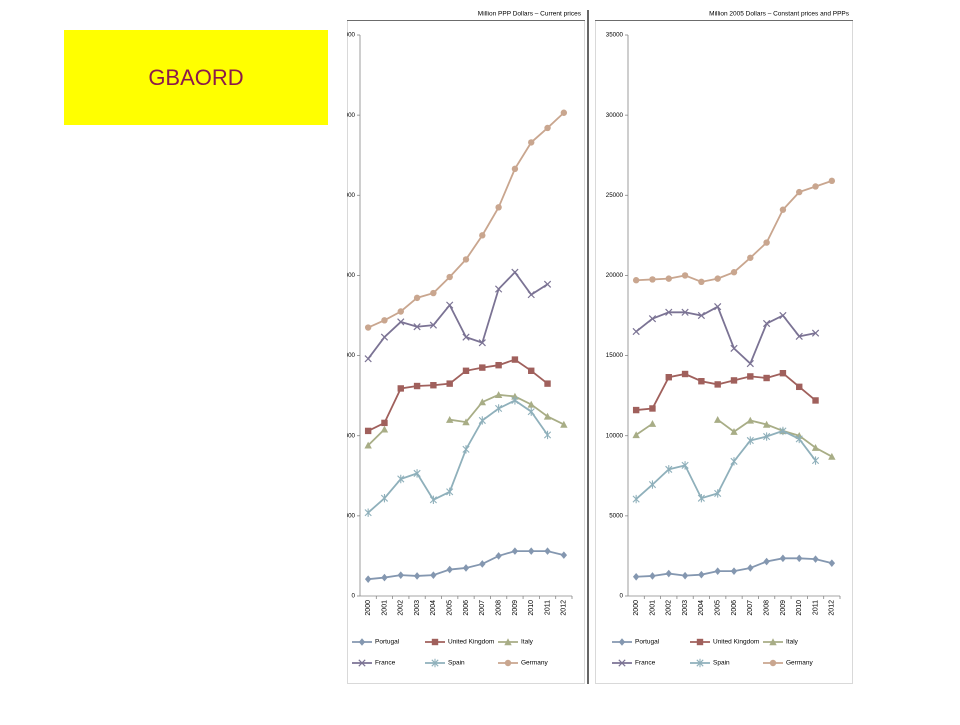 This screenshot has height=725, width=960. What do you see at coordinates (347, 435) in the screenshot?
I see `y-tick-label: 10000` at bounding box center [347, 435].